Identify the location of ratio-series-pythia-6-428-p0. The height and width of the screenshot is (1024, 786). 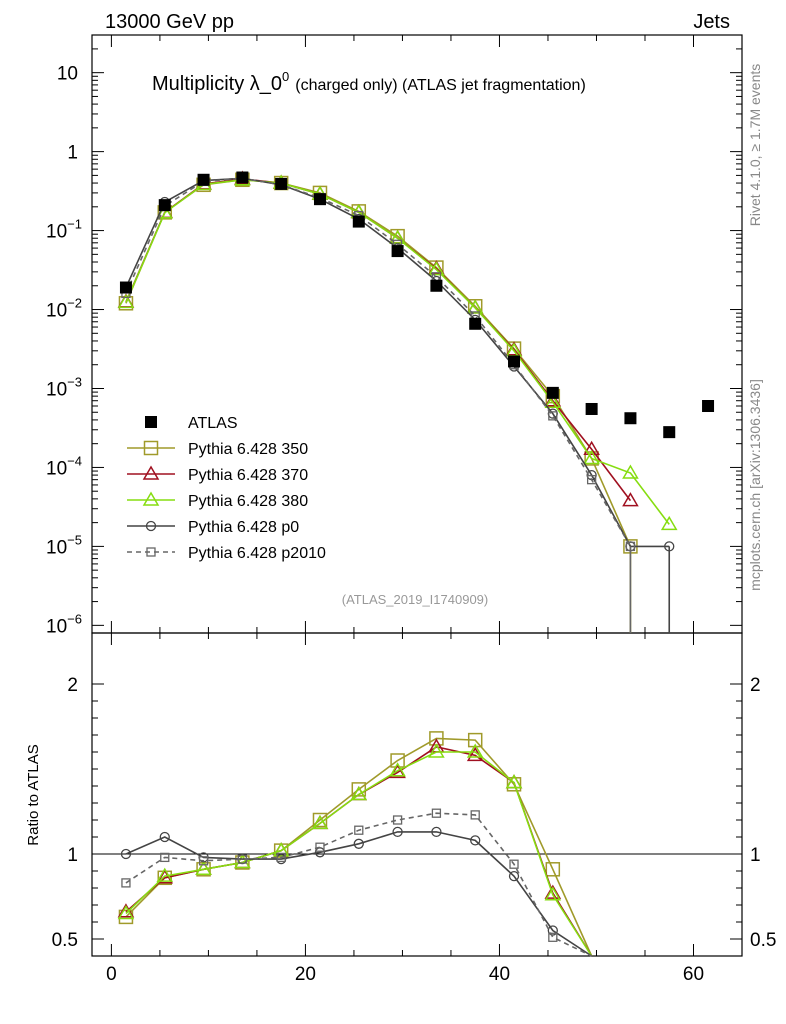
(356, 891).